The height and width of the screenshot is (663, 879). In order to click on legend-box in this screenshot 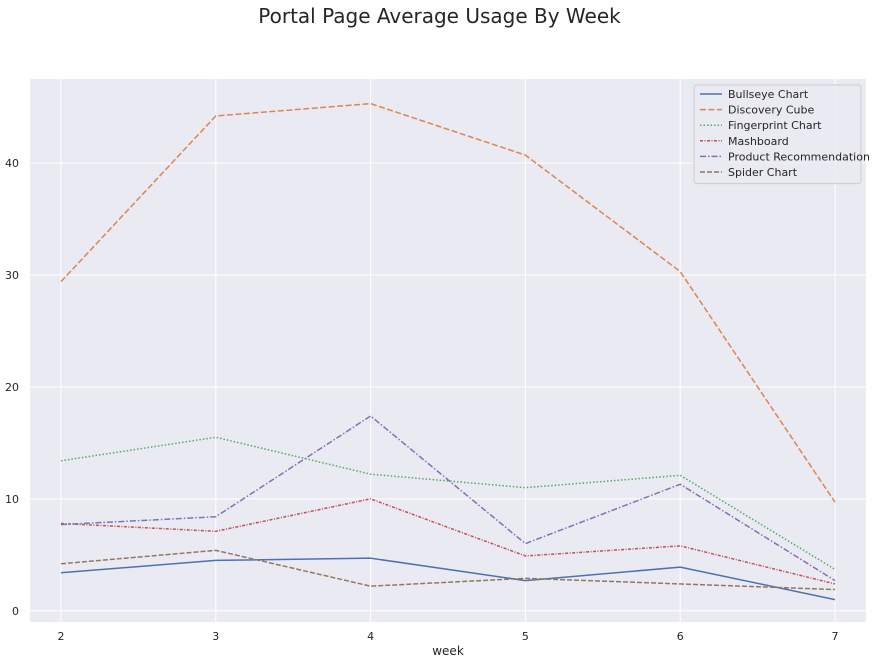, I will do `click(777, 134)`.